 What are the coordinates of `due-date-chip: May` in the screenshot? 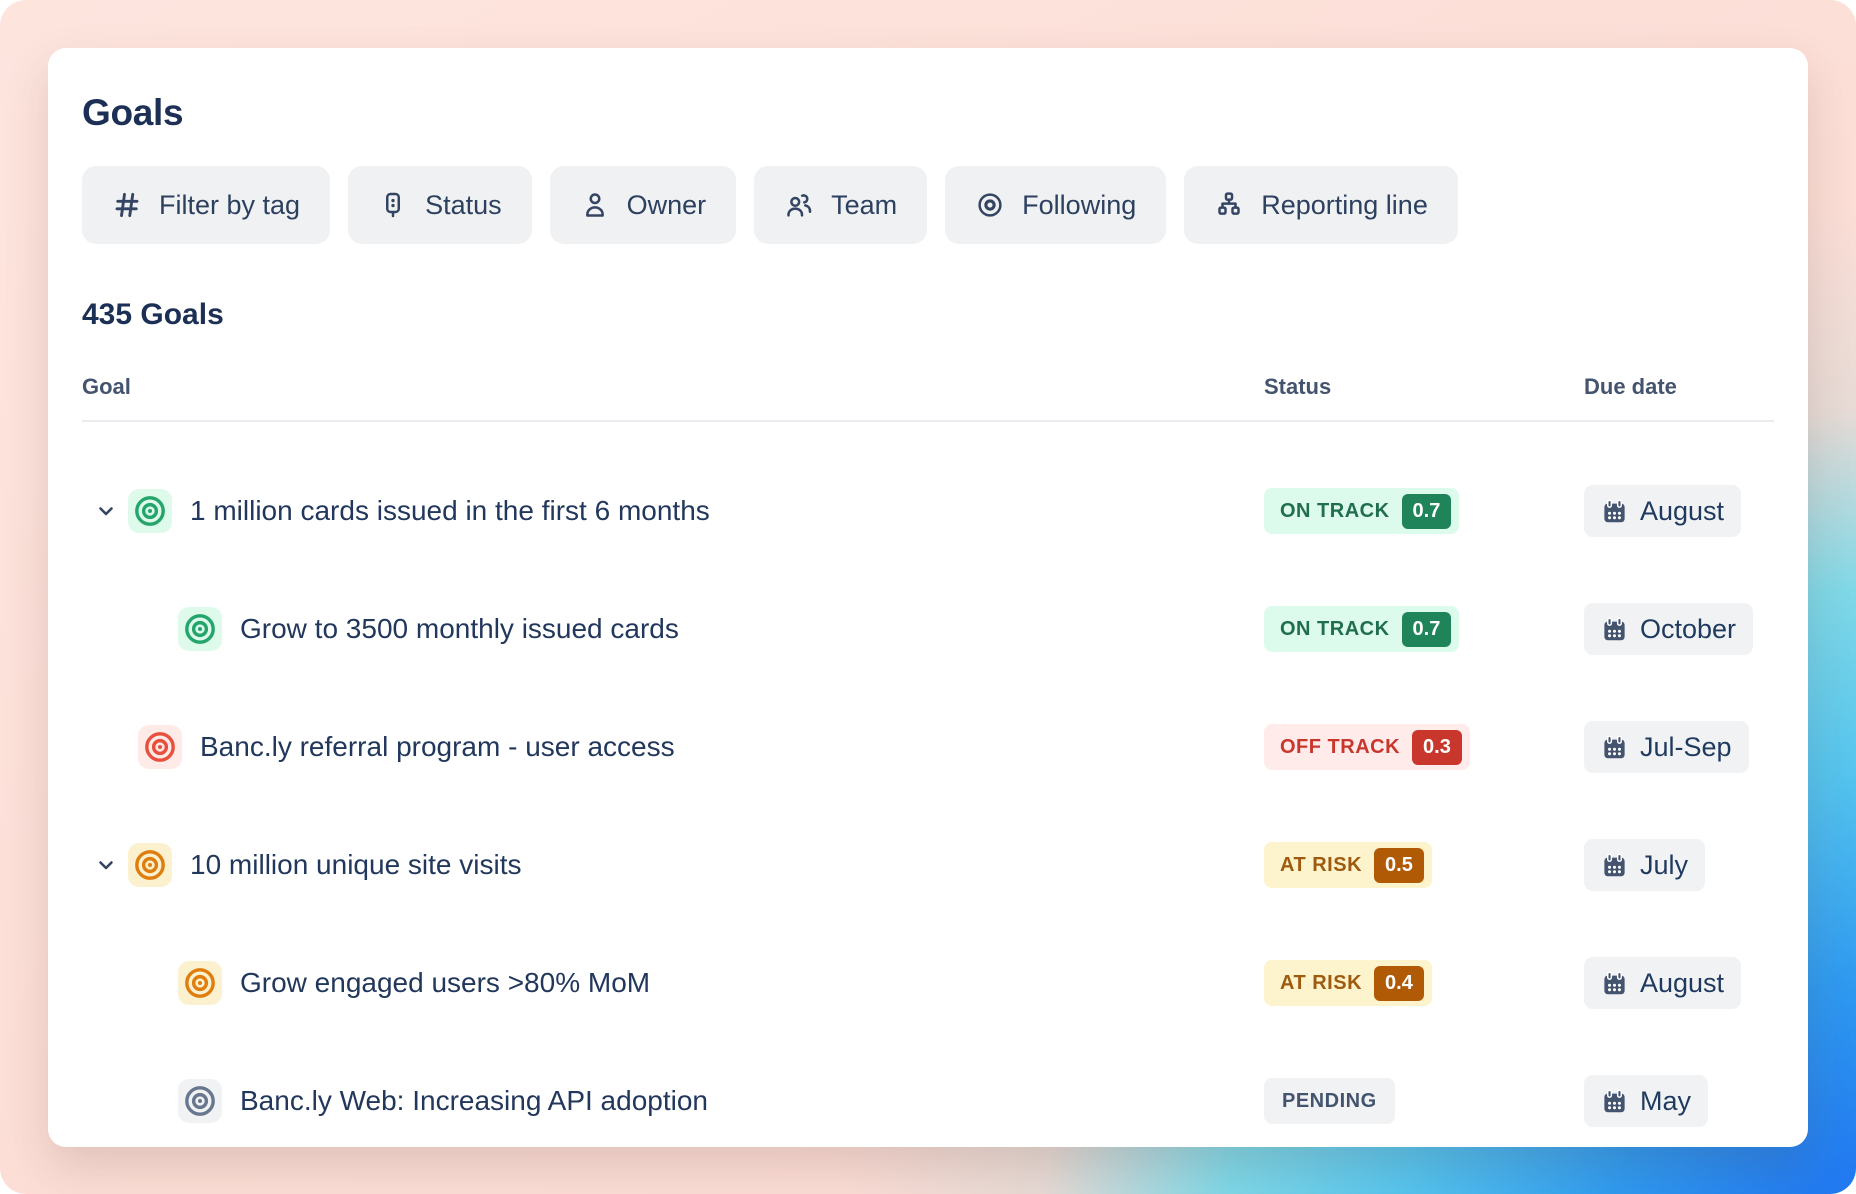 It's located at (1646, 1101).